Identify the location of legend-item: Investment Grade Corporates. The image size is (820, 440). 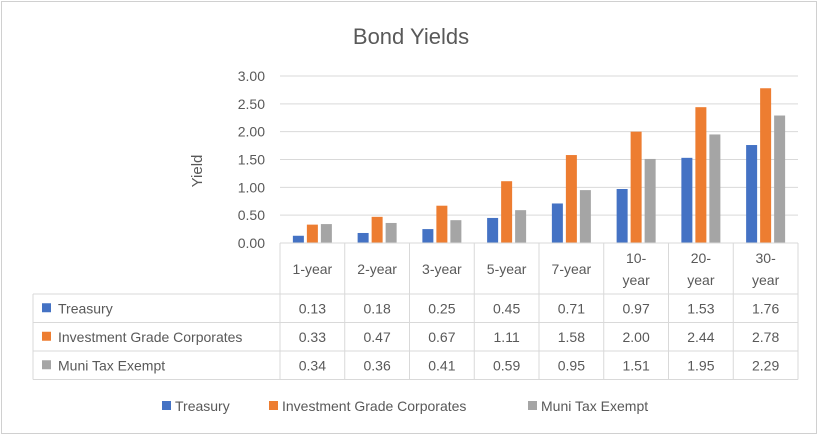
(374, 406).